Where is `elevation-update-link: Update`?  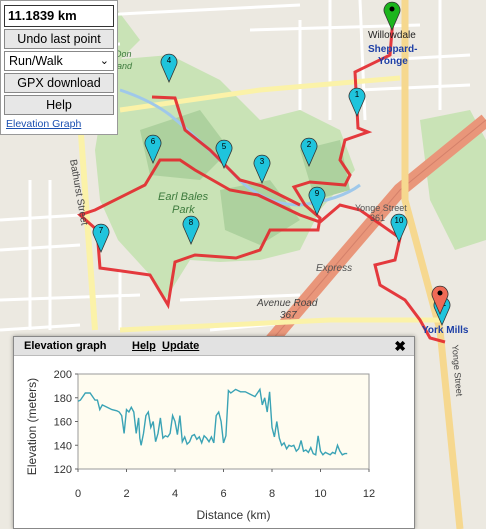
elevation-update-link: Update is located at coordinates (181, 346).